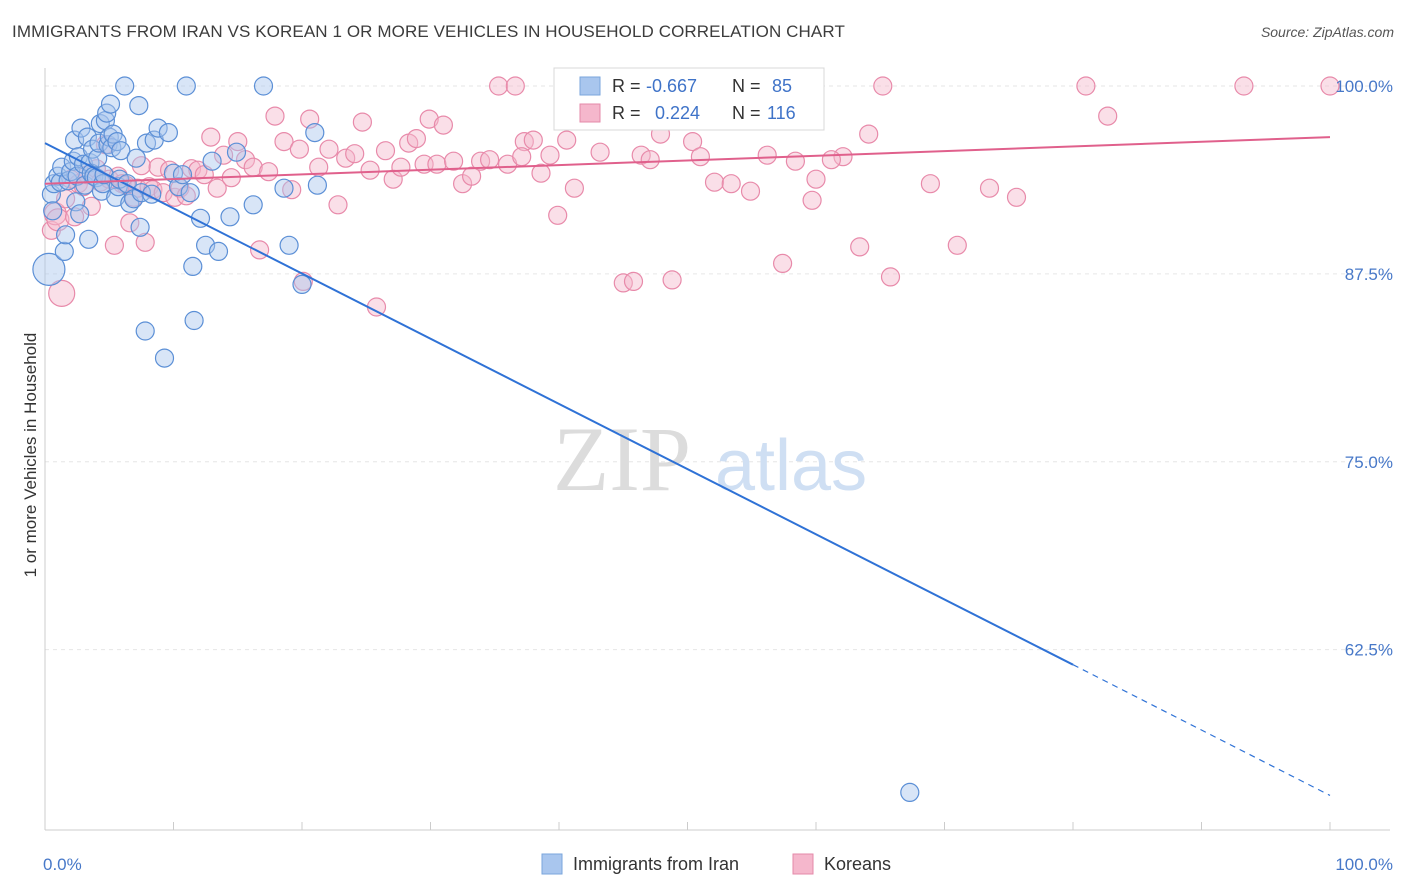 This screenshot has height=892, width=1406. Describe the element at coordinates (626, 86) in the screenshot. I see `legend-r-label-iran: R =` at that location.